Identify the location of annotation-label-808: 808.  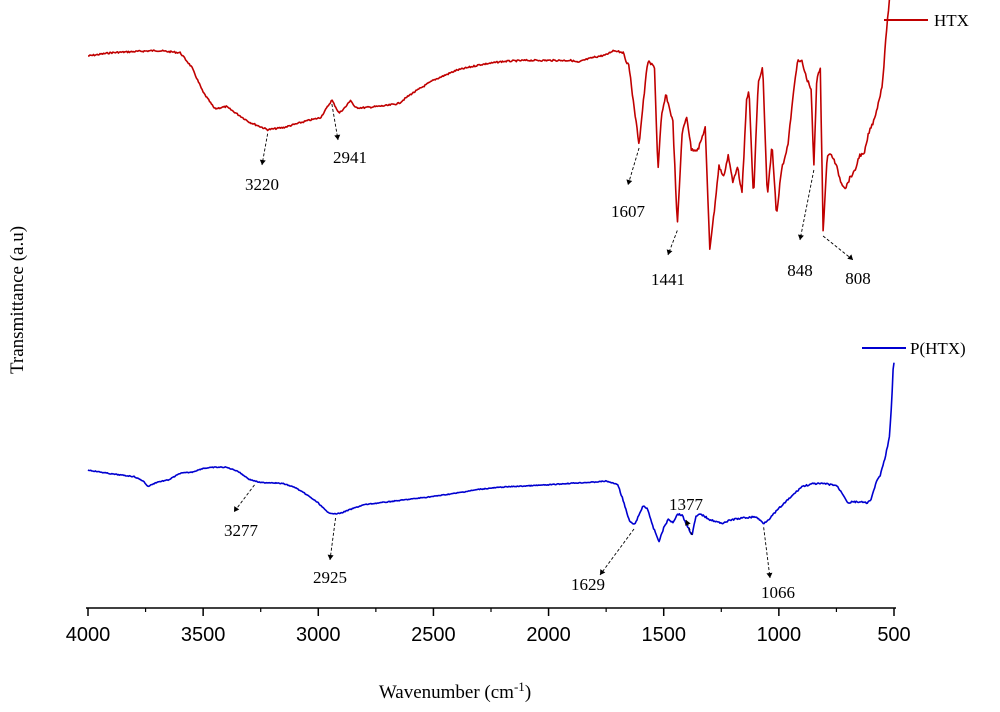
(858, 278).